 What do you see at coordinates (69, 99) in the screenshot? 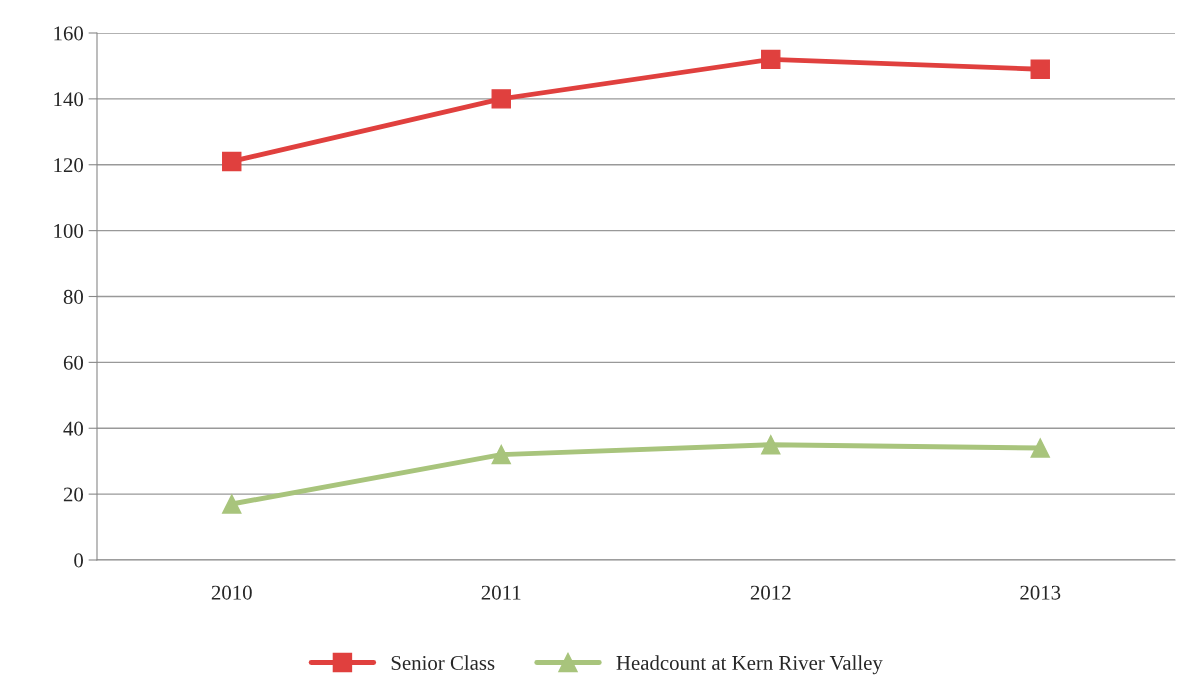
I see `y-tick-label: 140` at bounding box center [69, 99].